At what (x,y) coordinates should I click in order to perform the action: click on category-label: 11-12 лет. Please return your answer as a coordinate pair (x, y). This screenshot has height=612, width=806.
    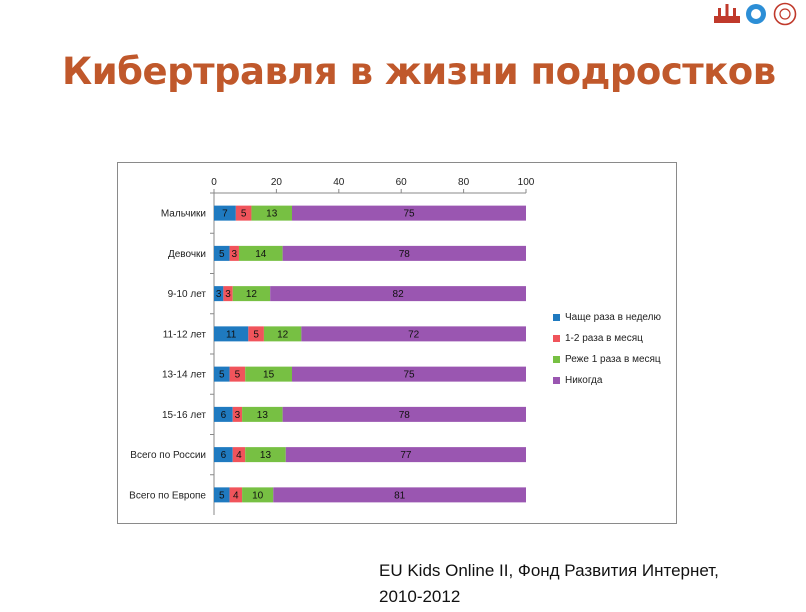
    Looking at the image, I should click on (185, 334).